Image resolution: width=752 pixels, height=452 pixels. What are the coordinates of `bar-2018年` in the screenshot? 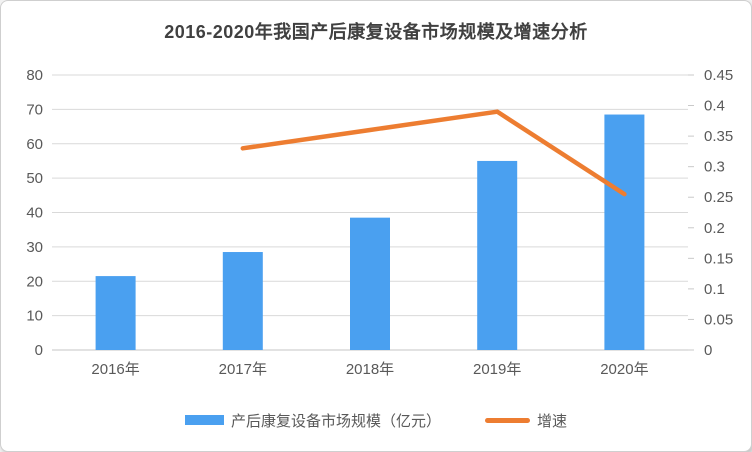 It's located at (370, 283).